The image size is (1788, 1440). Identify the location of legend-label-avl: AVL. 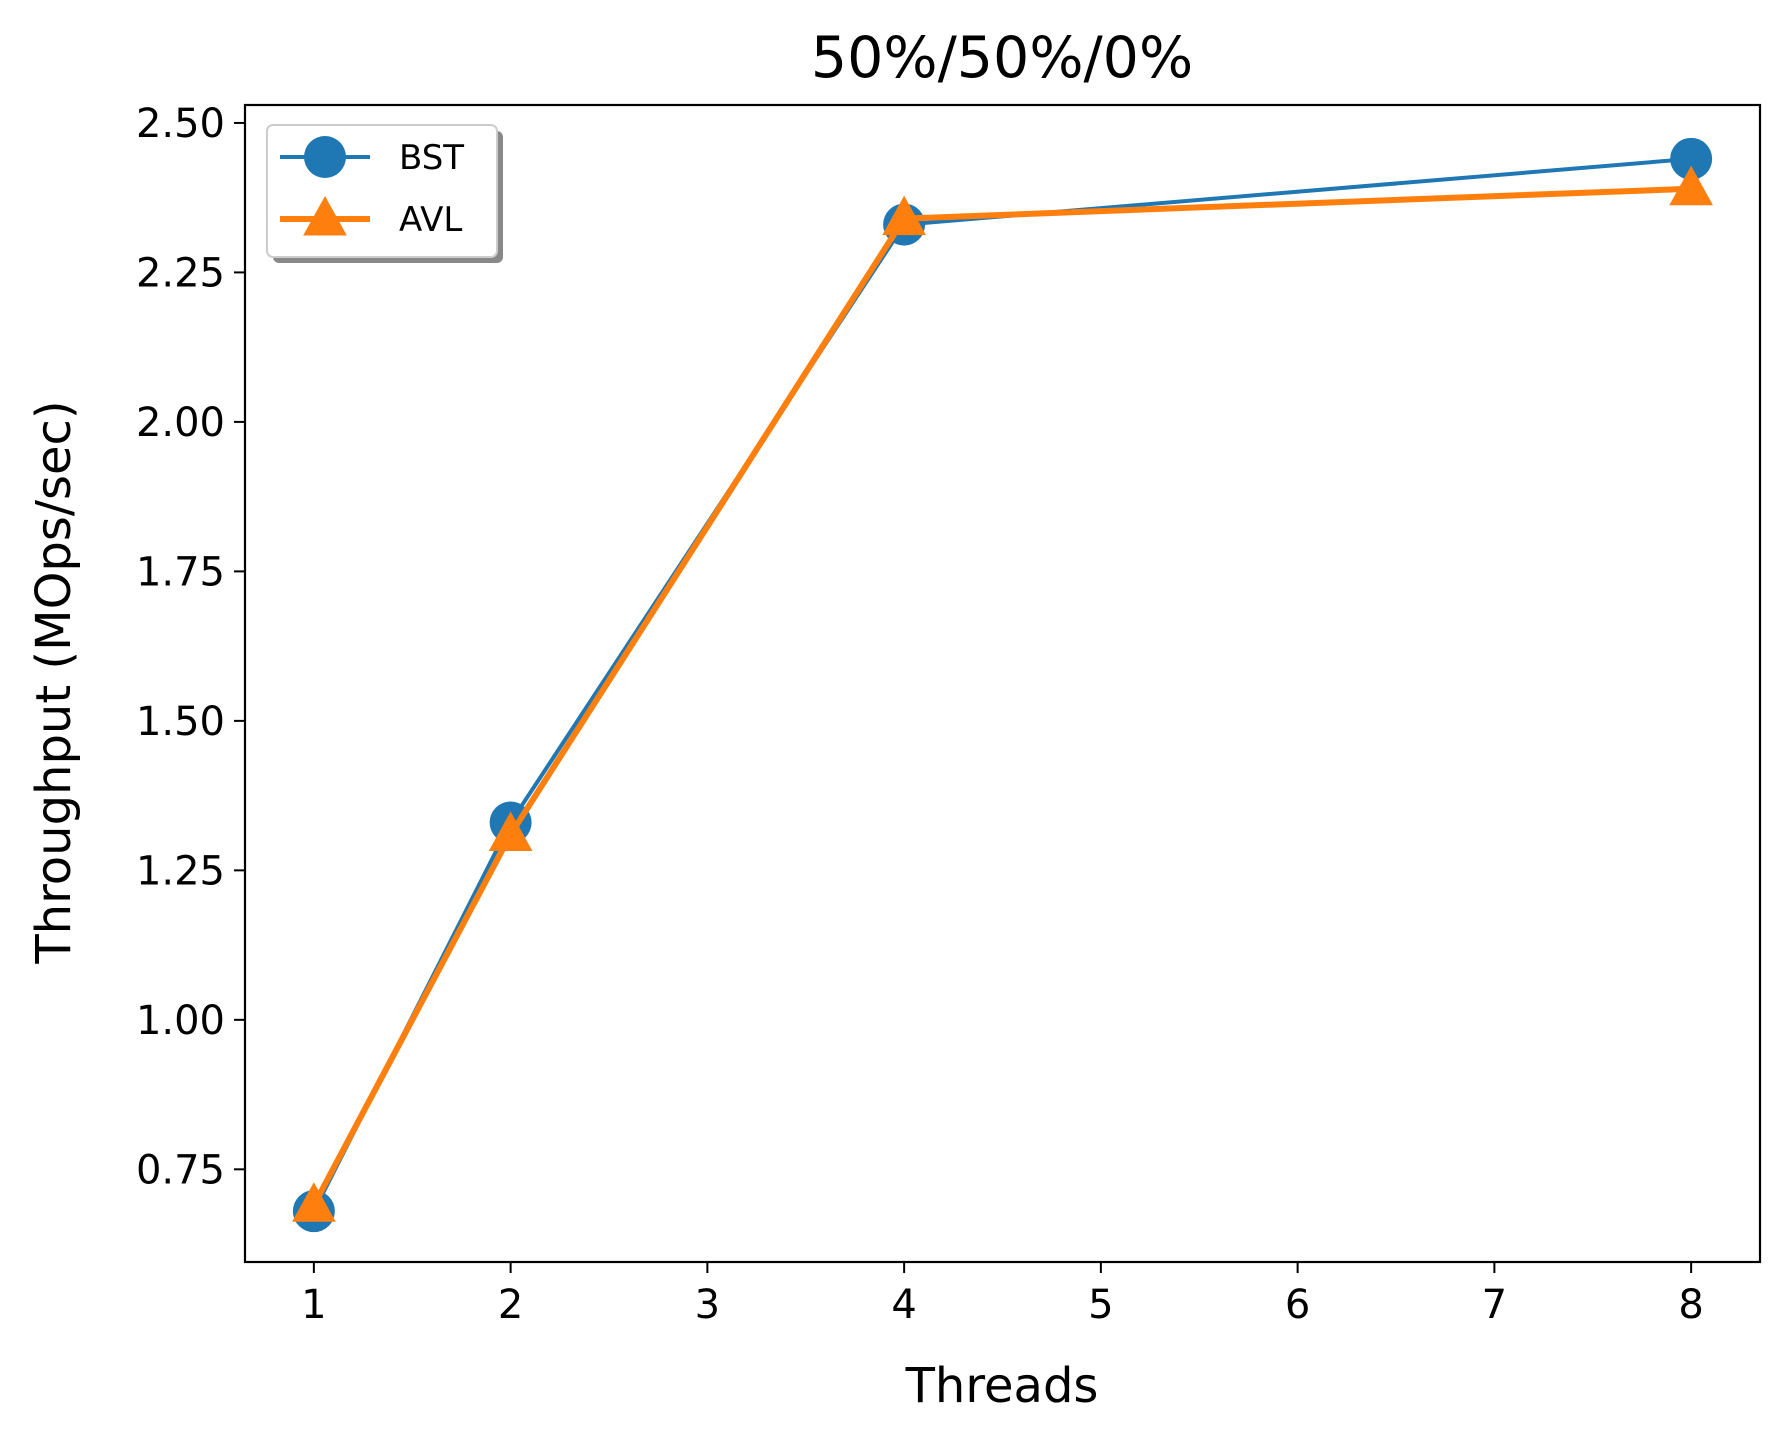
(430, 220).